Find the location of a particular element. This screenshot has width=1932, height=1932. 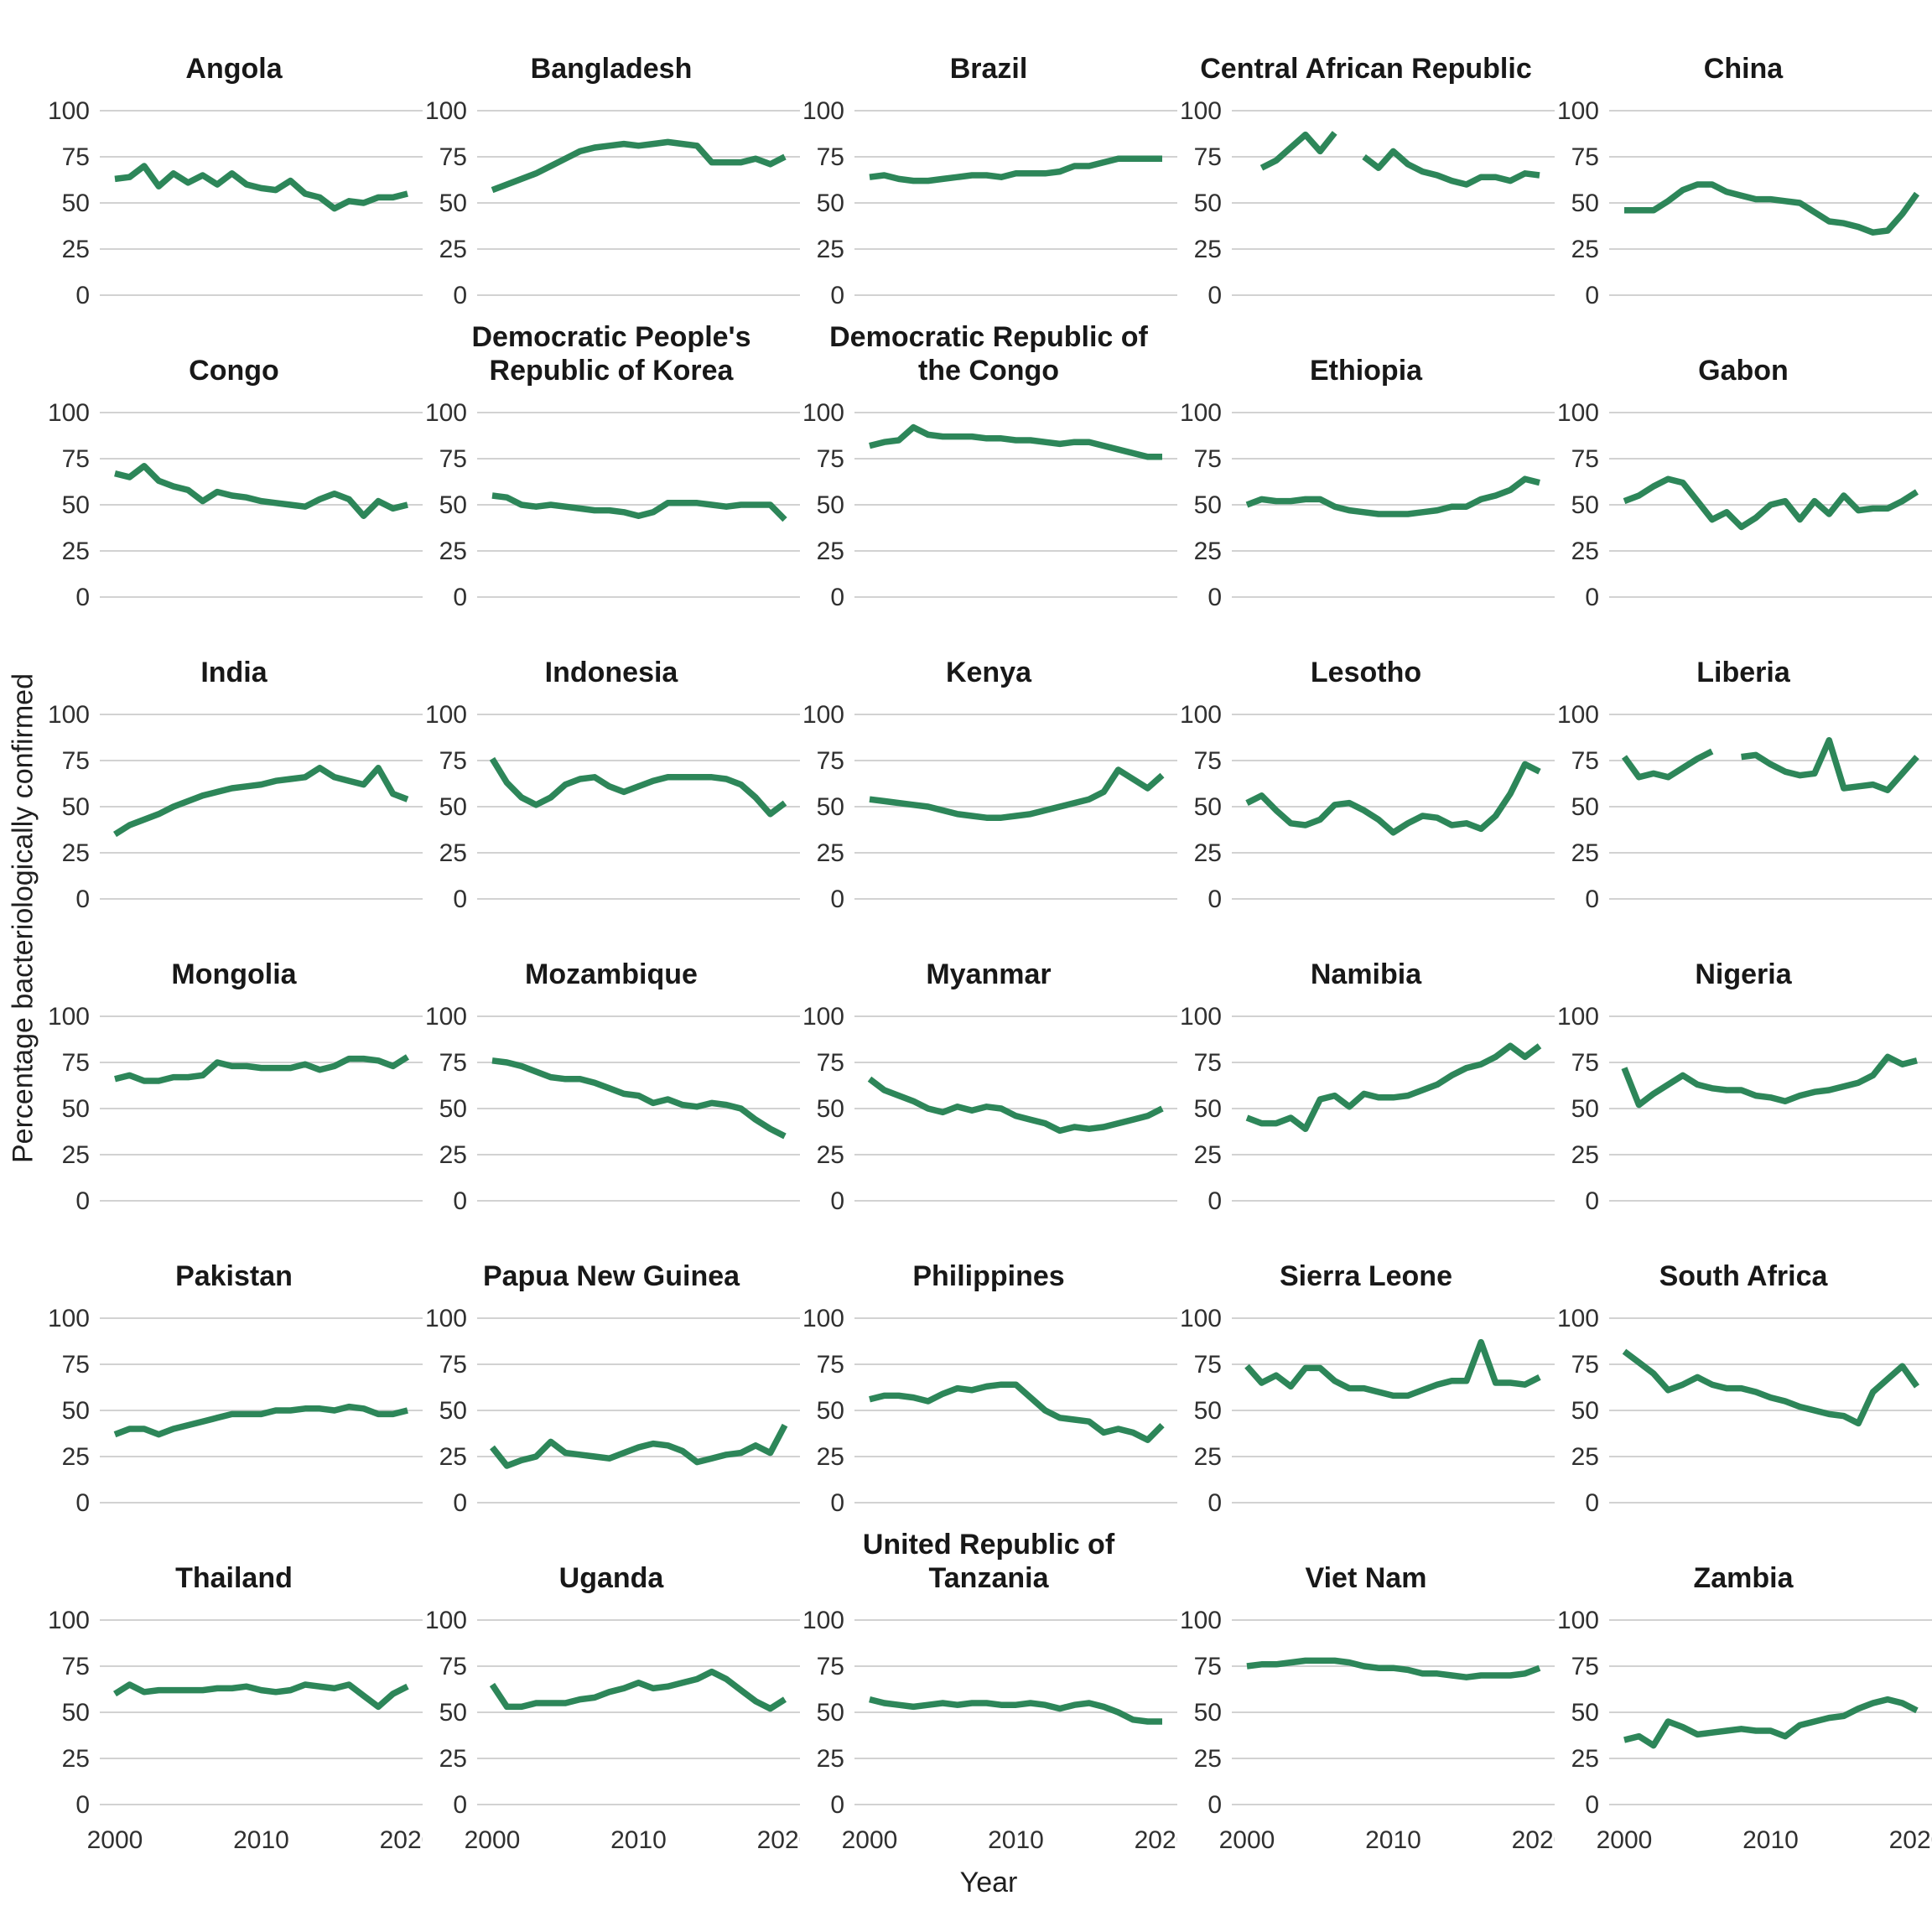

facet-title: Uganda is located at coordinates (611, 1577).